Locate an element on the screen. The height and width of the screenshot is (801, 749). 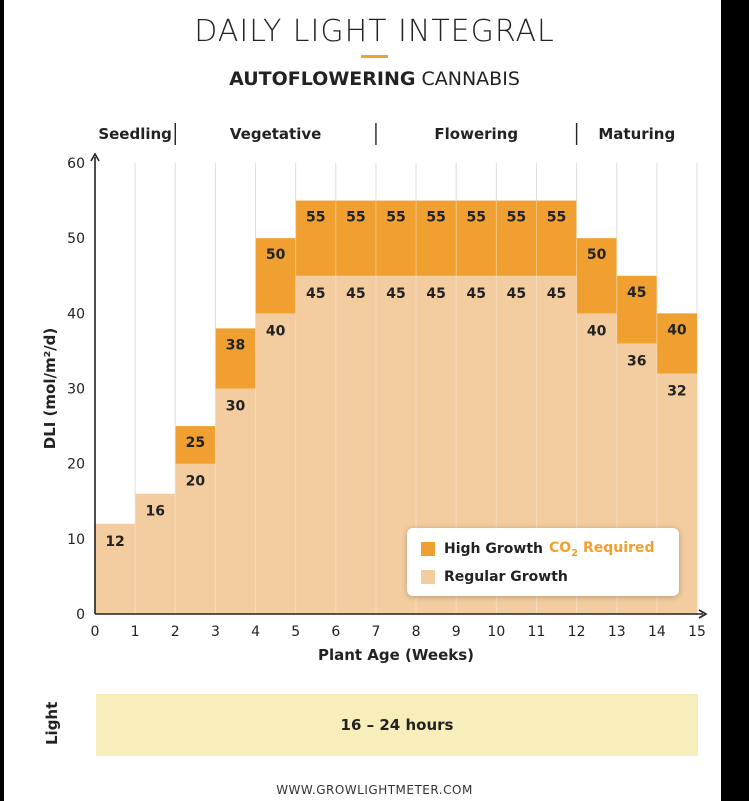
label-regular-week-12: 40 is located at coordinates (597, 331).